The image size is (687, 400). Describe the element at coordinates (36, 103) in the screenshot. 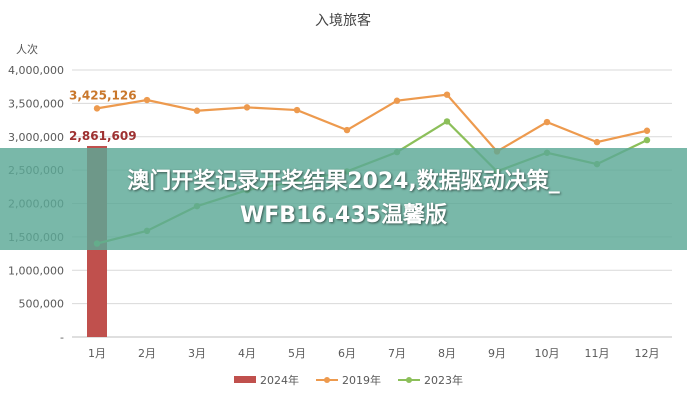

I see `y-tick-label: 3,500,000` at that location.